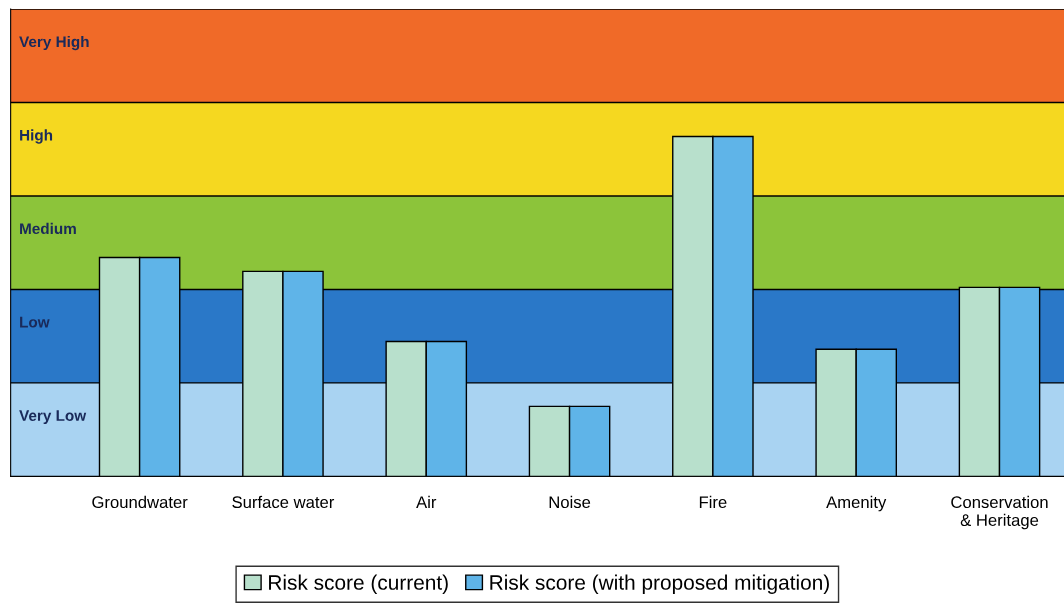 This screenshot has height=603, width=1064. What do you see at coordinates (283, 502) in the screenshot?
I see `x-tick-label: Surface water` at bounding box center [283, 502].